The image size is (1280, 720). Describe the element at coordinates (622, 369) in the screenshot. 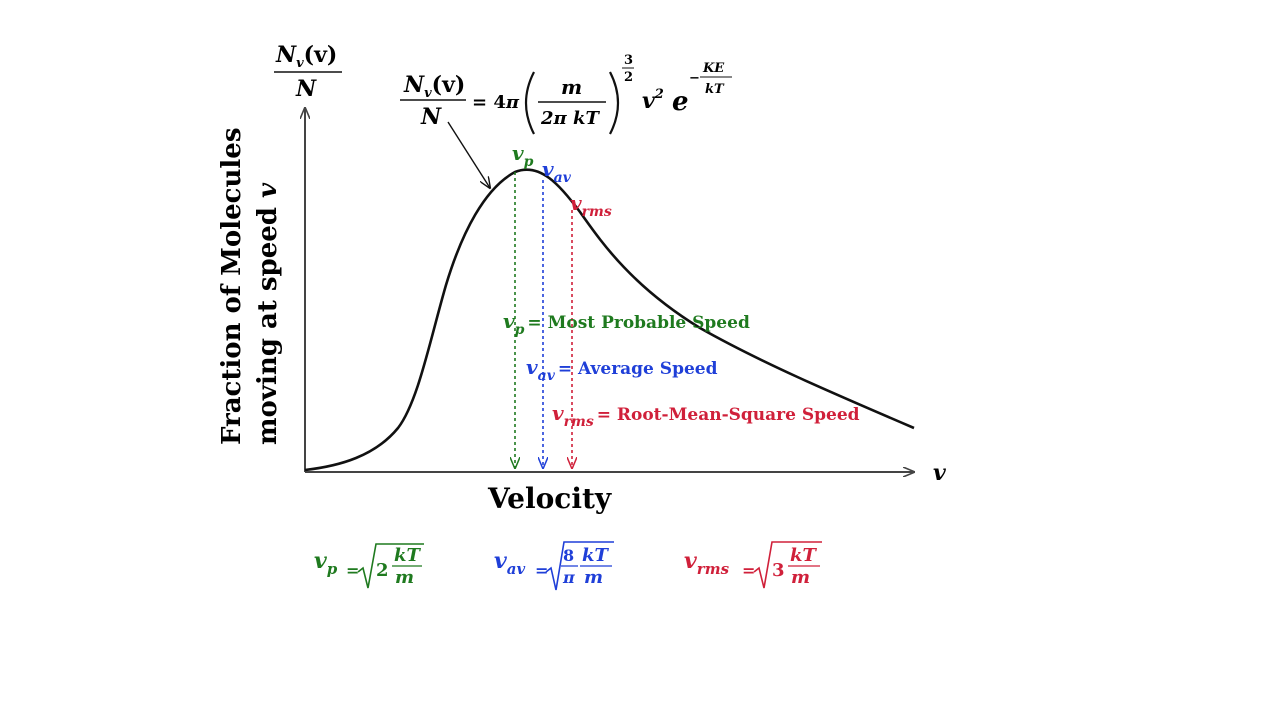

I see `legend-vav: vav = Average Speed` at that location.